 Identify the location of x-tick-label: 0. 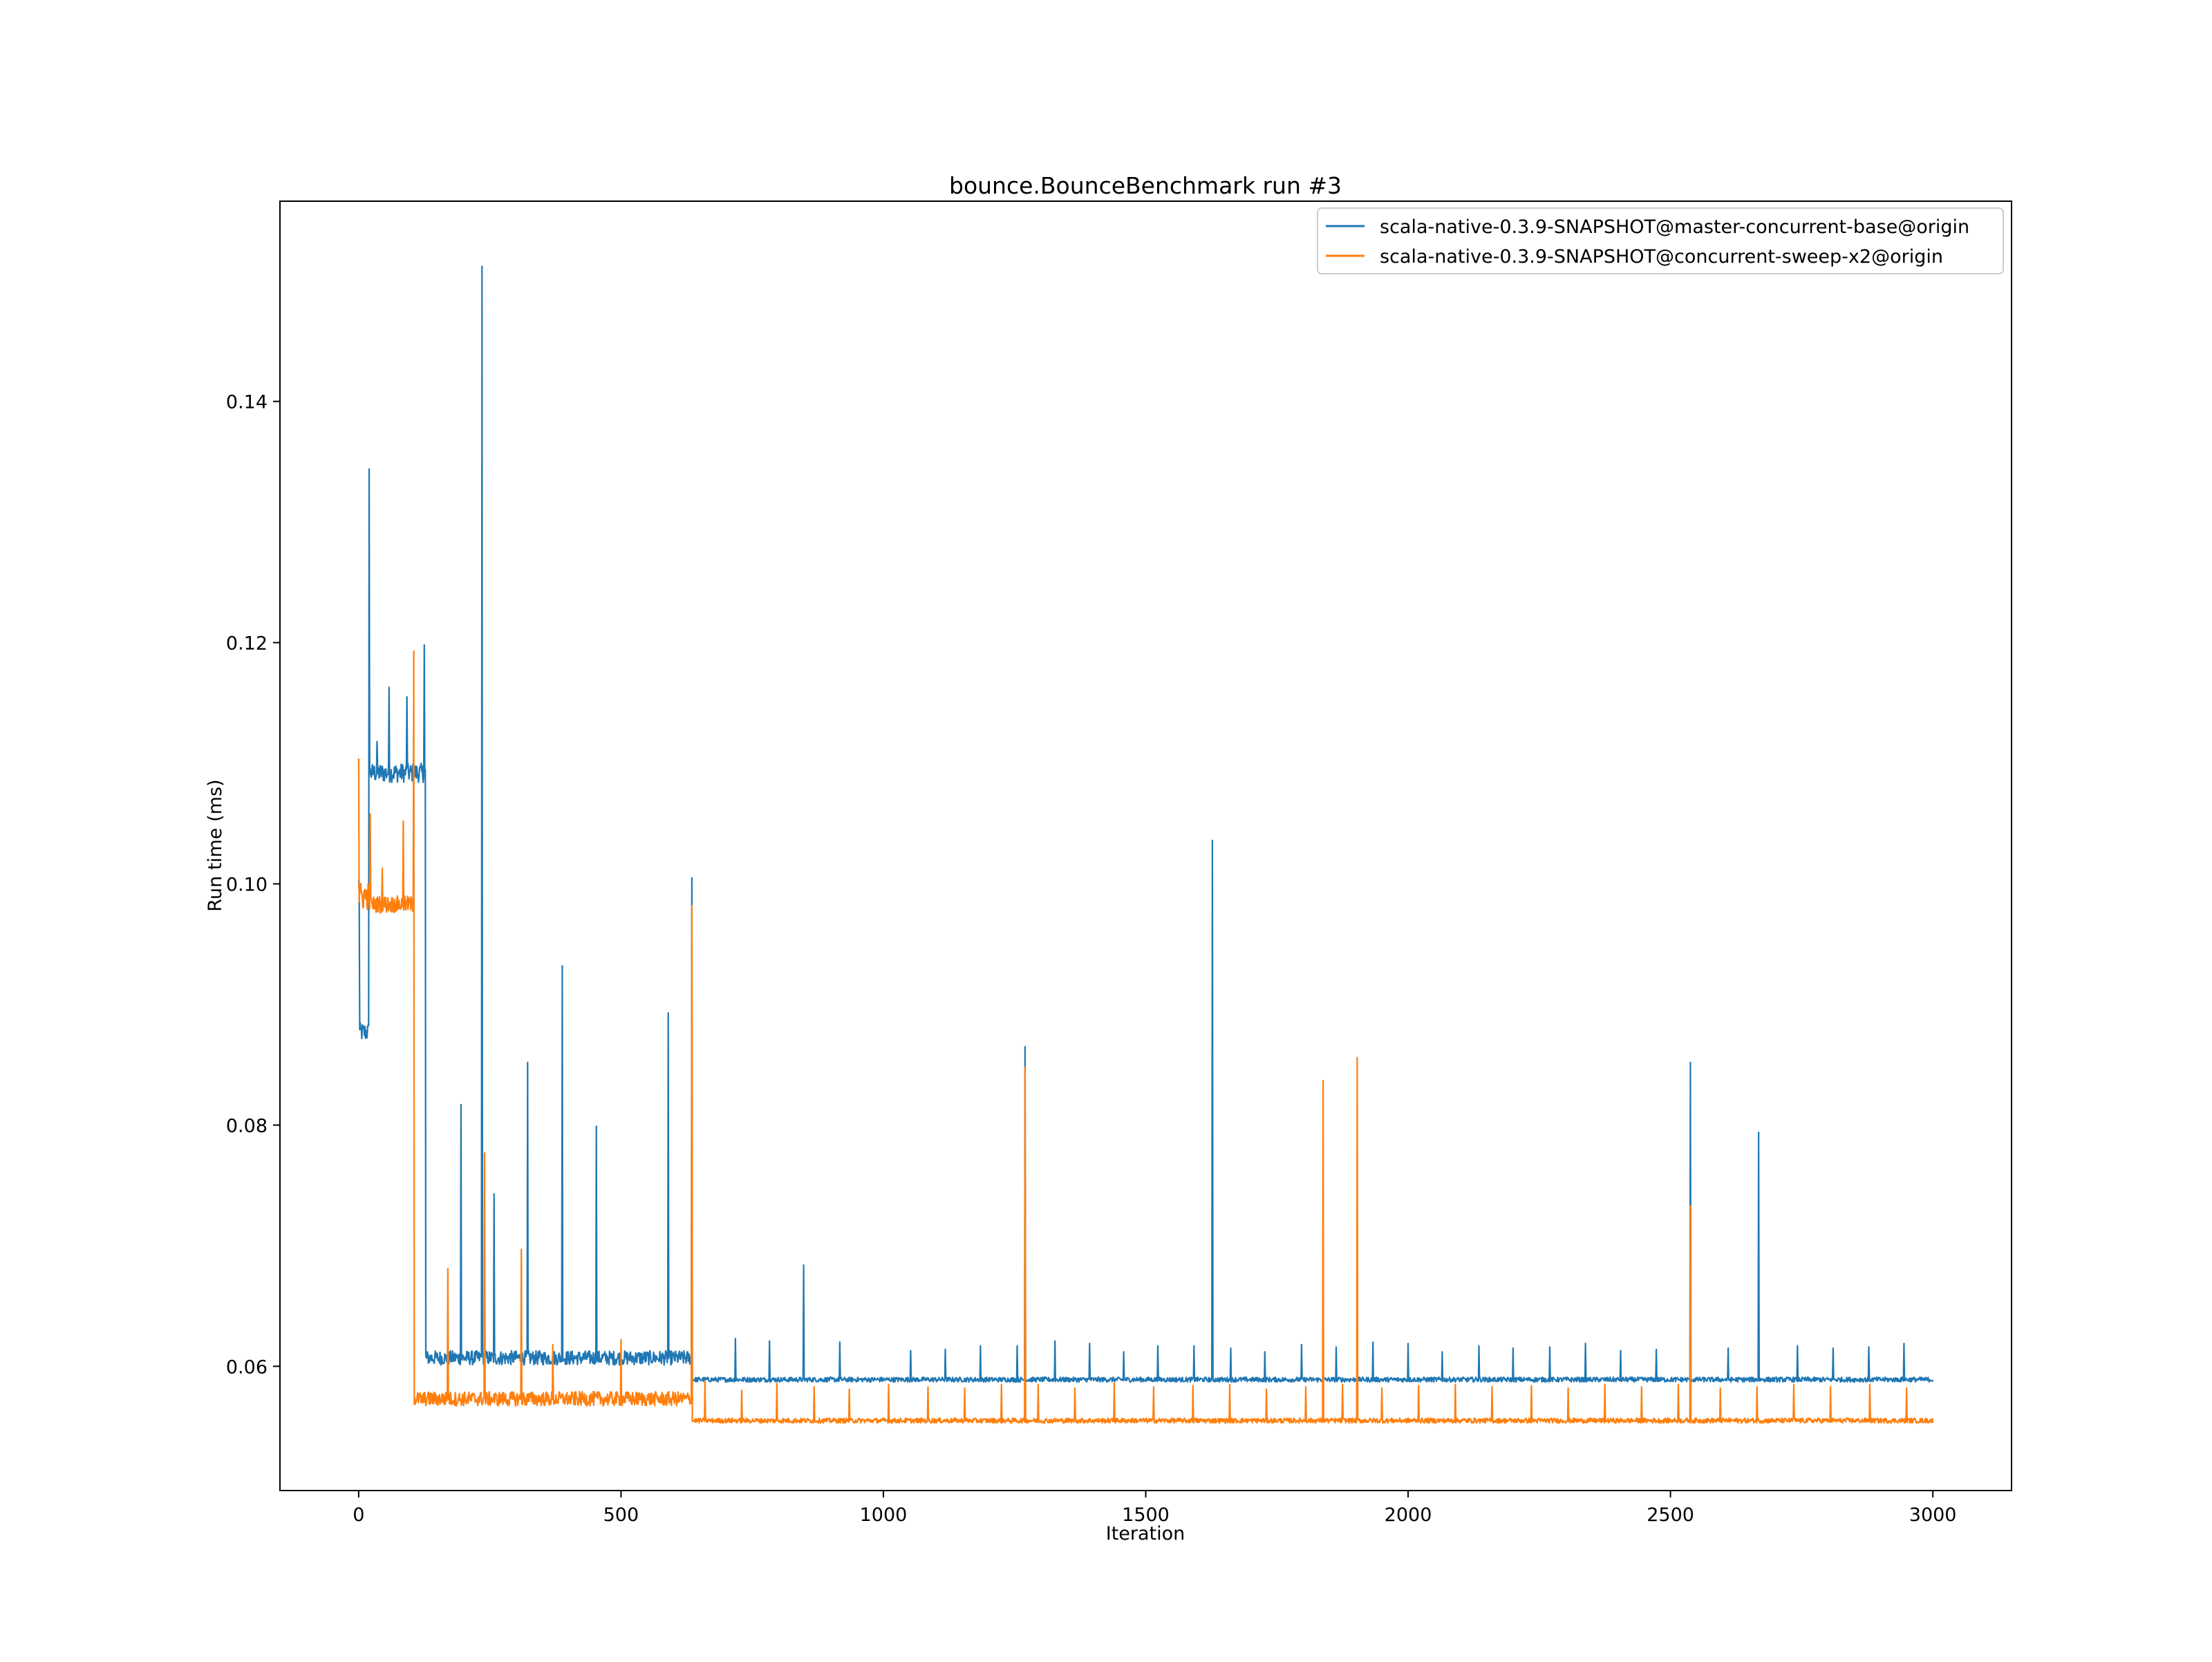
(358, 1515).